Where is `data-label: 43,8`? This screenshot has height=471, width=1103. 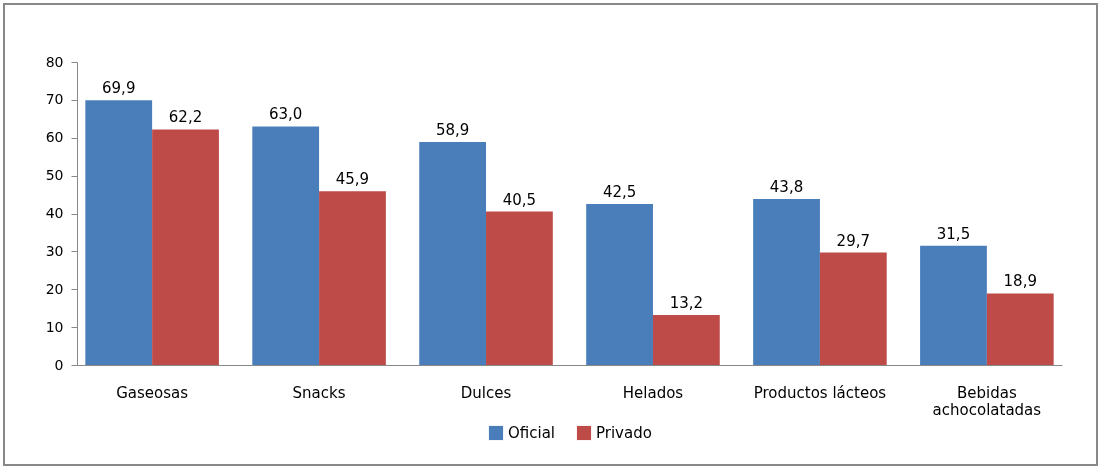 data-label: 43,8 is located at coordinates (786, 187).